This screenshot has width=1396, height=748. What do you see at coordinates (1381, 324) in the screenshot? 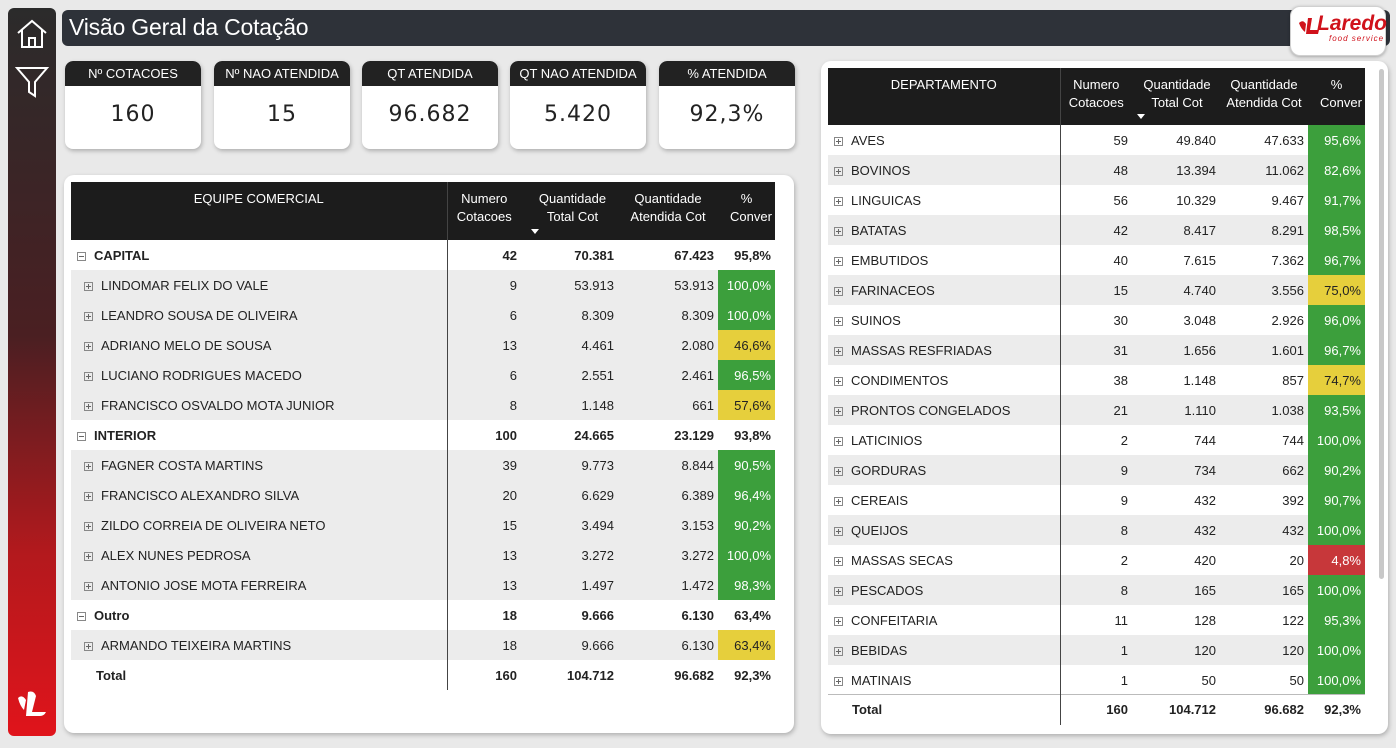
I see `vertical-scrollbar` at bounding box center [1381, 324].